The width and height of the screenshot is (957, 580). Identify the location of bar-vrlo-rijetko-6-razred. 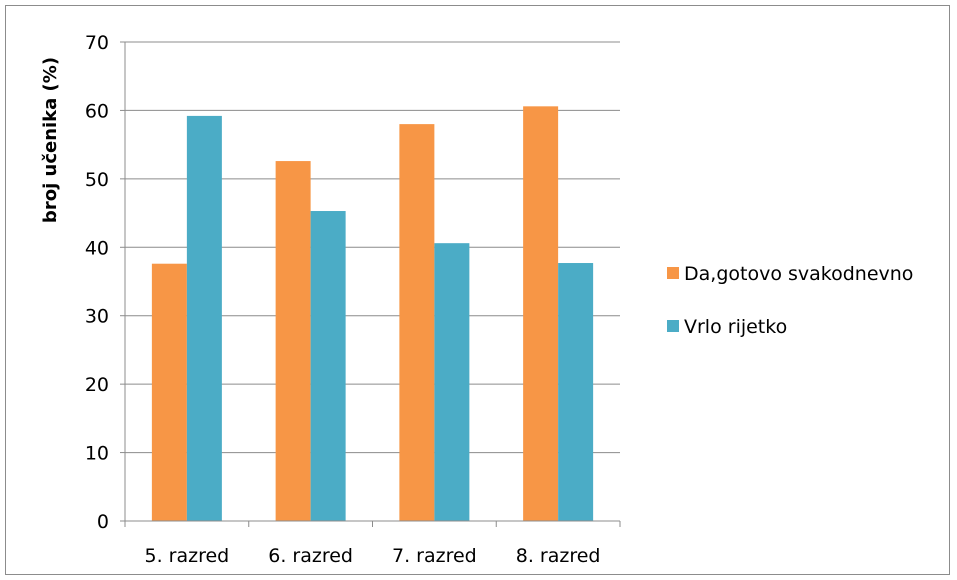
(328, 366).